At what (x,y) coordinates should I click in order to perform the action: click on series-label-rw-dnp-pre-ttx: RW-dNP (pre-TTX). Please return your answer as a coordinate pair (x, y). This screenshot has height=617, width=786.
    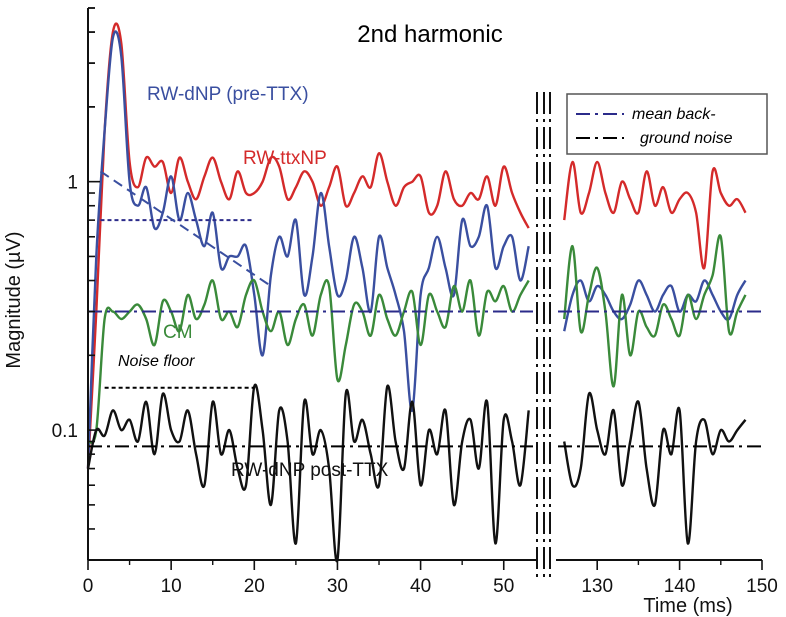
    Looking at the image, I should click on (228, 94).